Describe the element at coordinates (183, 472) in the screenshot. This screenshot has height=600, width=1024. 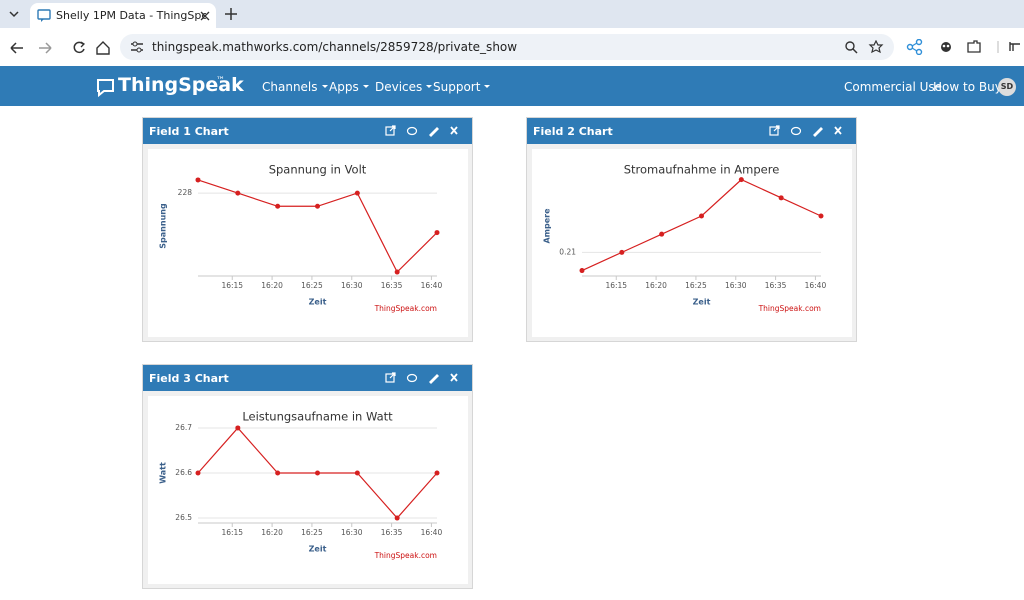
I see `y-tick-label: 26.6` at that location.